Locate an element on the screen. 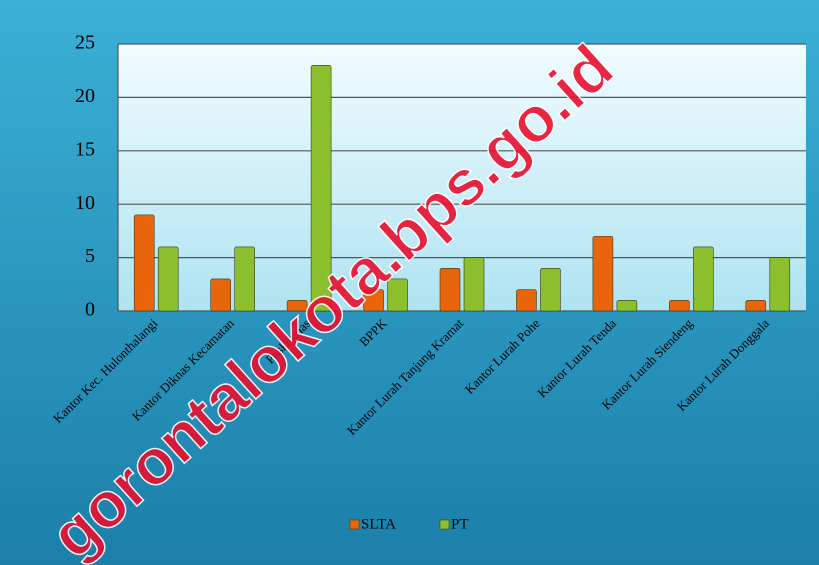 This screenshot has width=819, height=565. y-tick-label: 10 is located at coordinates (85, 203).